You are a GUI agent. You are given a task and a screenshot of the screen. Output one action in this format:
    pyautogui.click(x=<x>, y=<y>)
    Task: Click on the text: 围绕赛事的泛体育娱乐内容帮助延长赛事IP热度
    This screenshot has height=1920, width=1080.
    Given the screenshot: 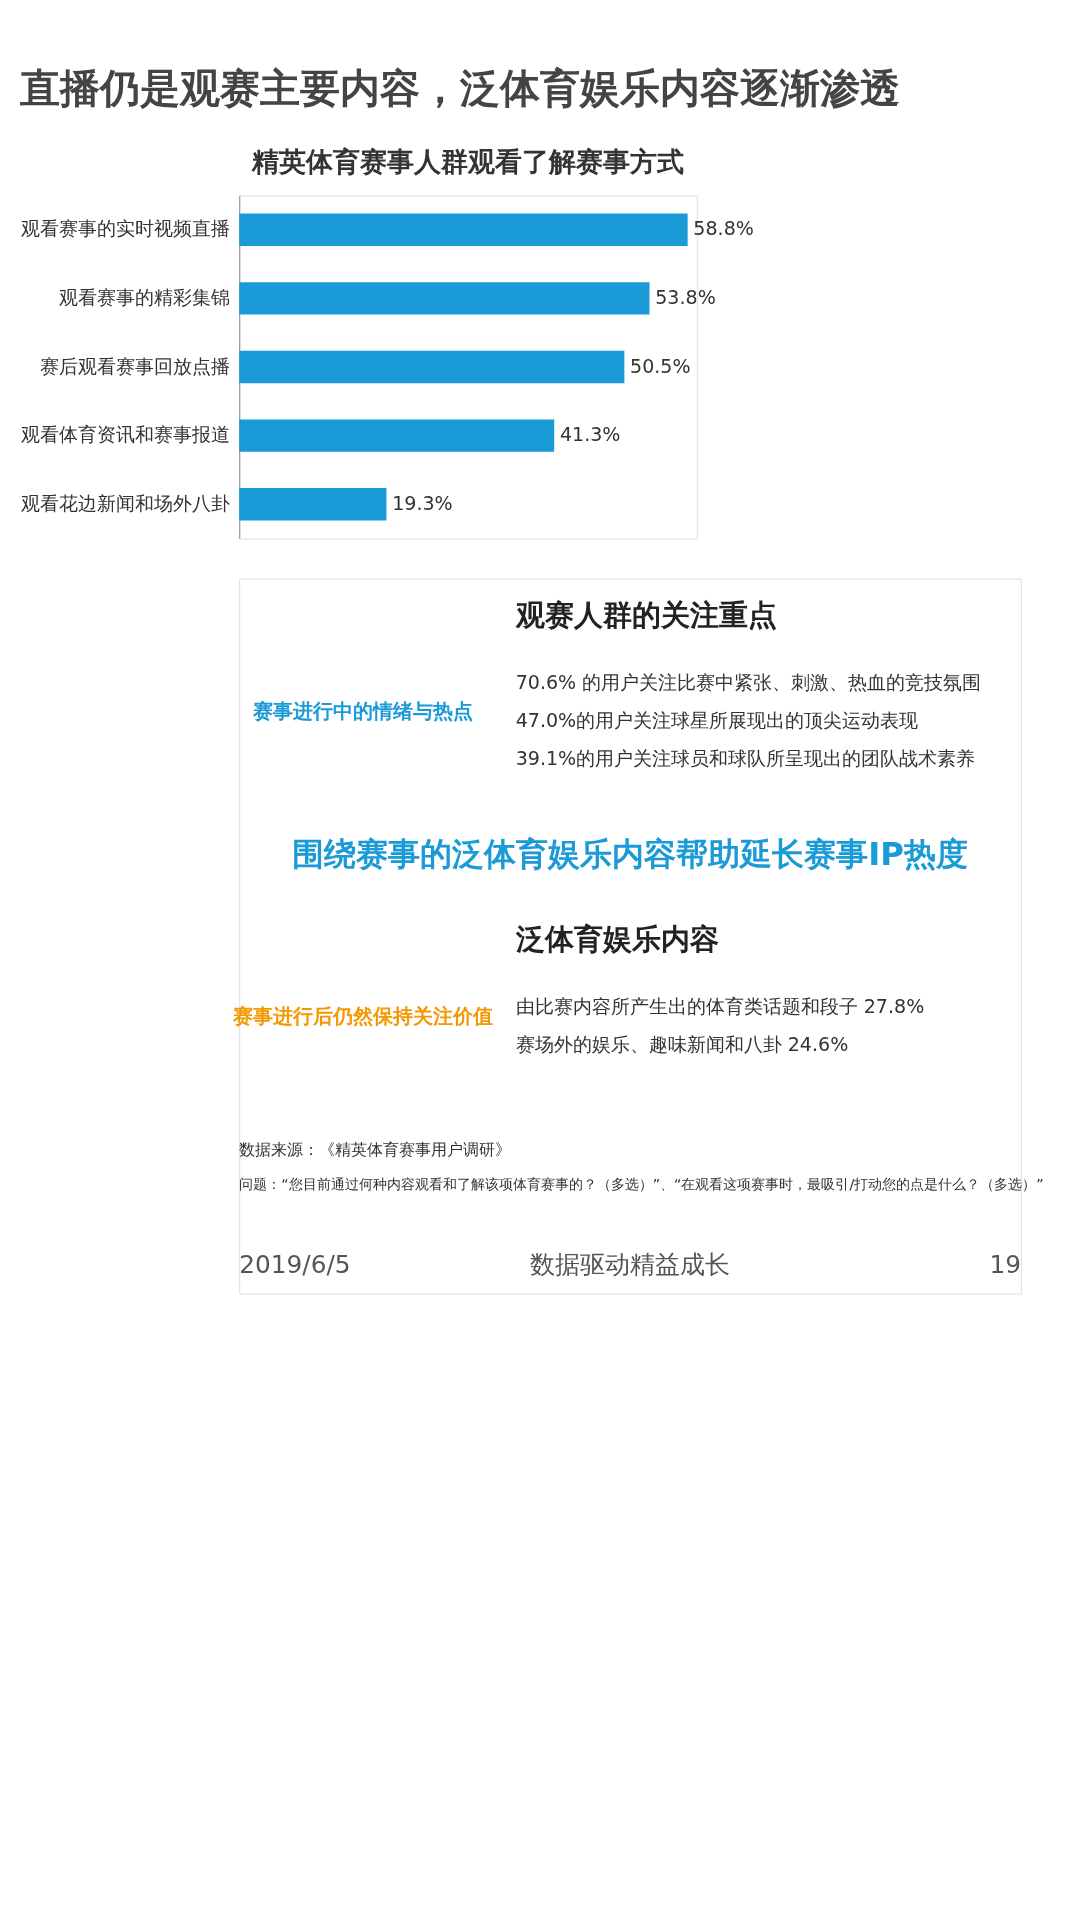 What is the action you would take?
    pyautogui.click(x=630, y=853)
    